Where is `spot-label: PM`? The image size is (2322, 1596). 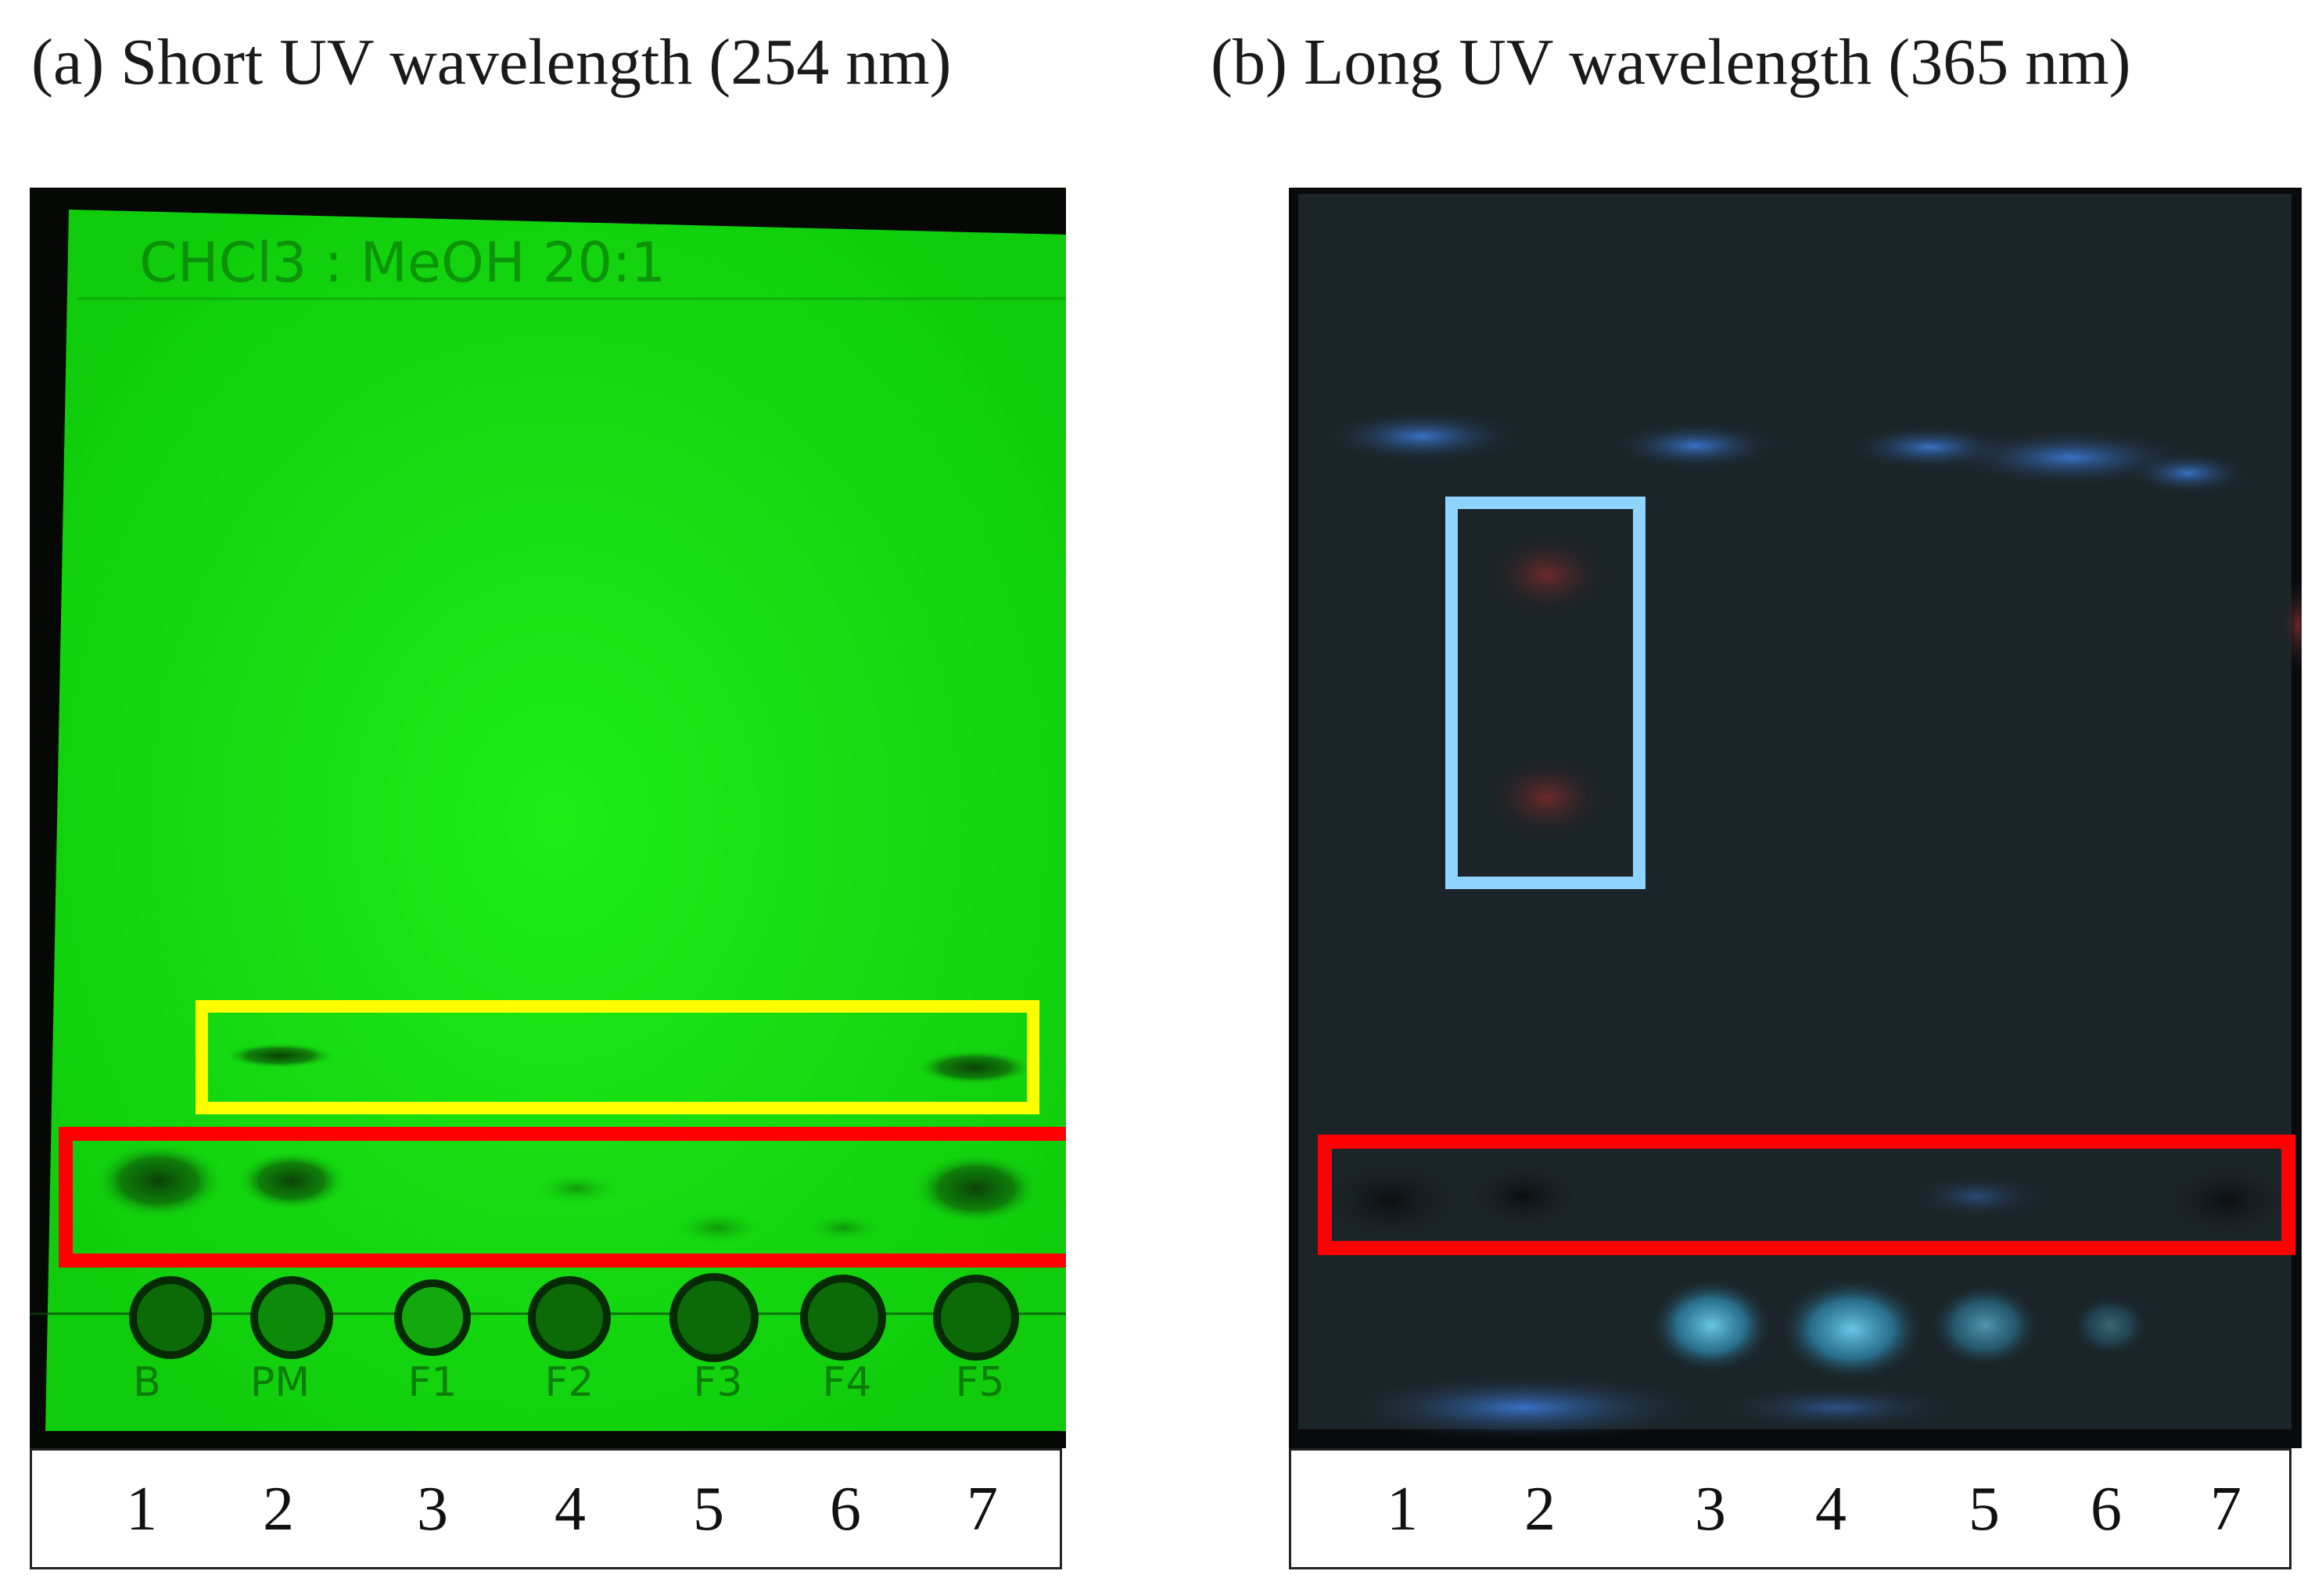
spot-label: PM is located at coordinates (280, 1382).